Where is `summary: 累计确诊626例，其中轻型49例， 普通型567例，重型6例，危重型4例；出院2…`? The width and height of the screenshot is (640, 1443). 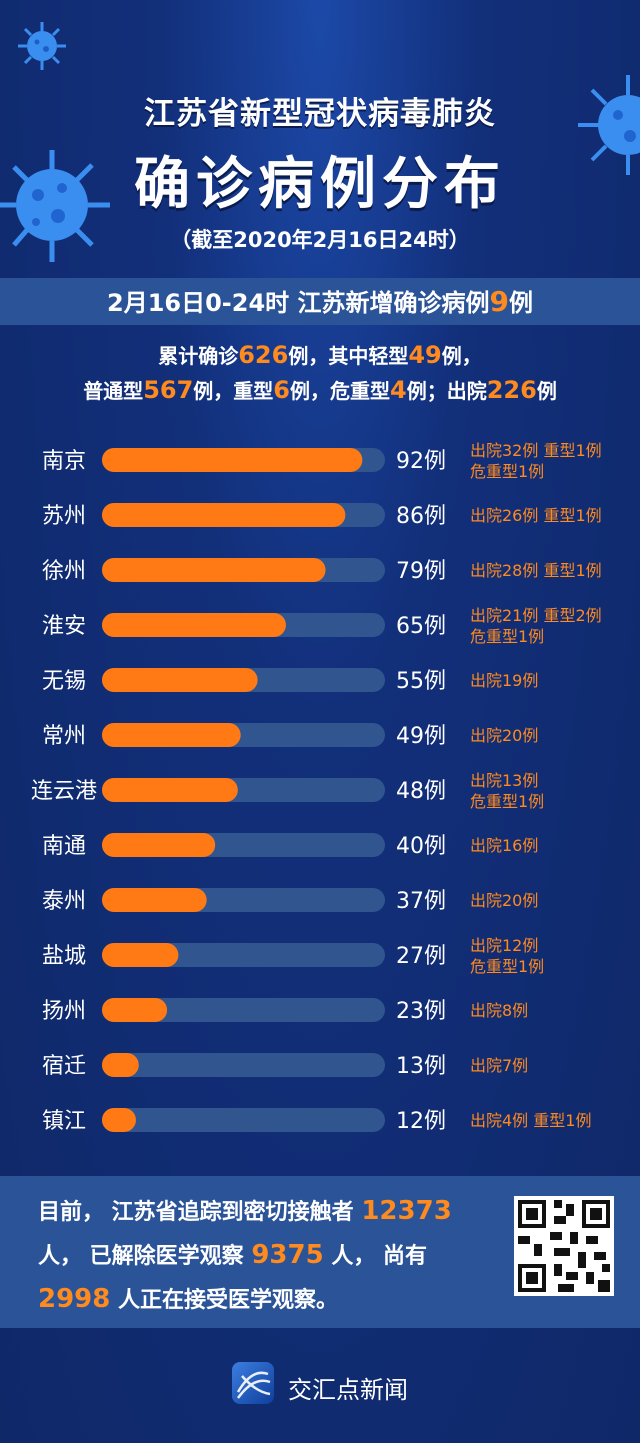
summary: 累计确诊626例，其中轻型49例， 普通型567例，重型6例，危重型4例；出院2… is located at coordinates (320, 373).